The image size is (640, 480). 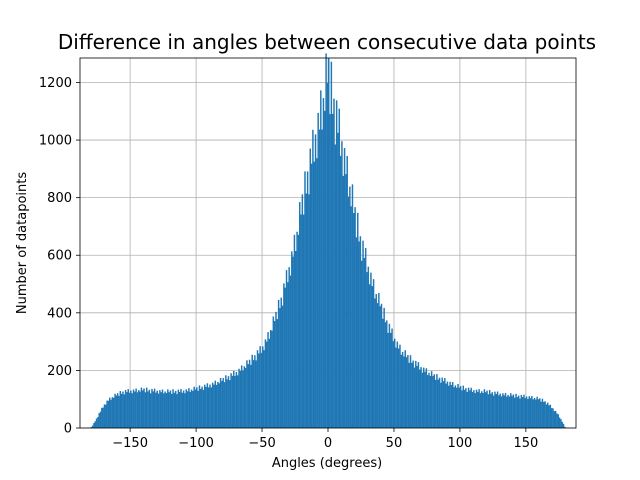 I want to click on x-tick-label: 150, so click(x=525, y=443).